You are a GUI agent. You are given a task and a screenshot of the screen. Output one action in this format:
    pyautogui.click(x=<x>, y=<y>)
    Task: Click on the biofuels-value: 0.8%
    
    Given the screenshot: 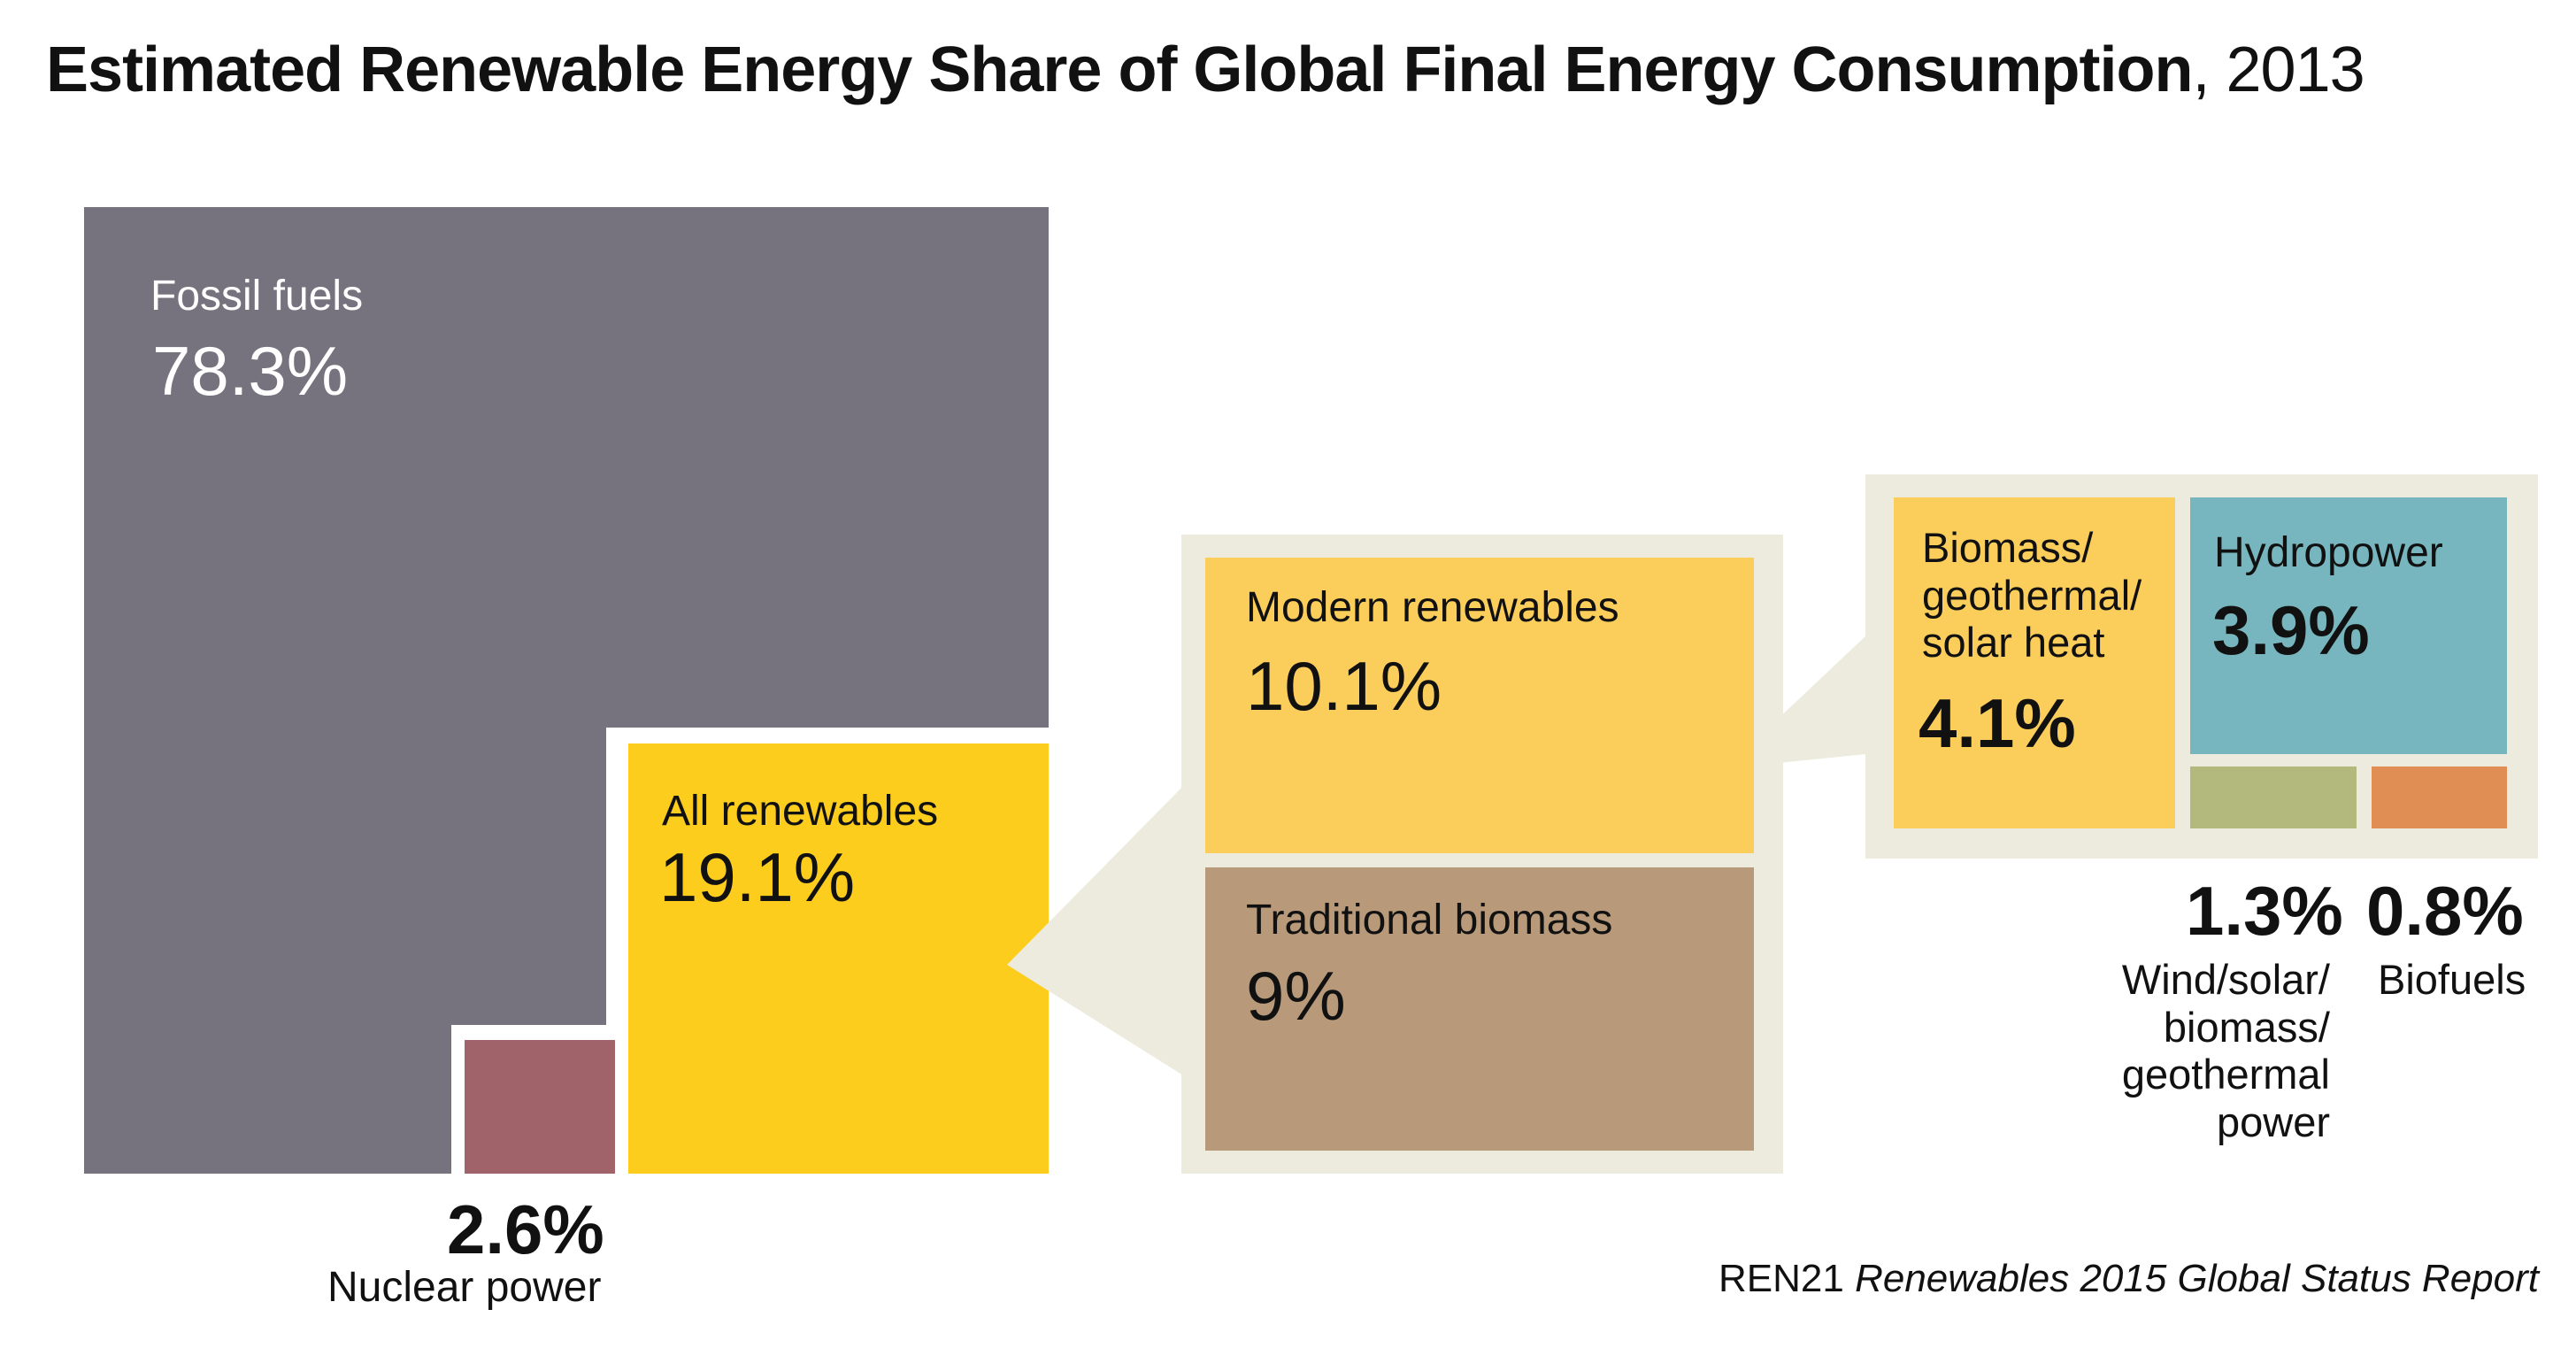 What is the action you would take?
    pyautogui.click(x=2445, y=911)
    